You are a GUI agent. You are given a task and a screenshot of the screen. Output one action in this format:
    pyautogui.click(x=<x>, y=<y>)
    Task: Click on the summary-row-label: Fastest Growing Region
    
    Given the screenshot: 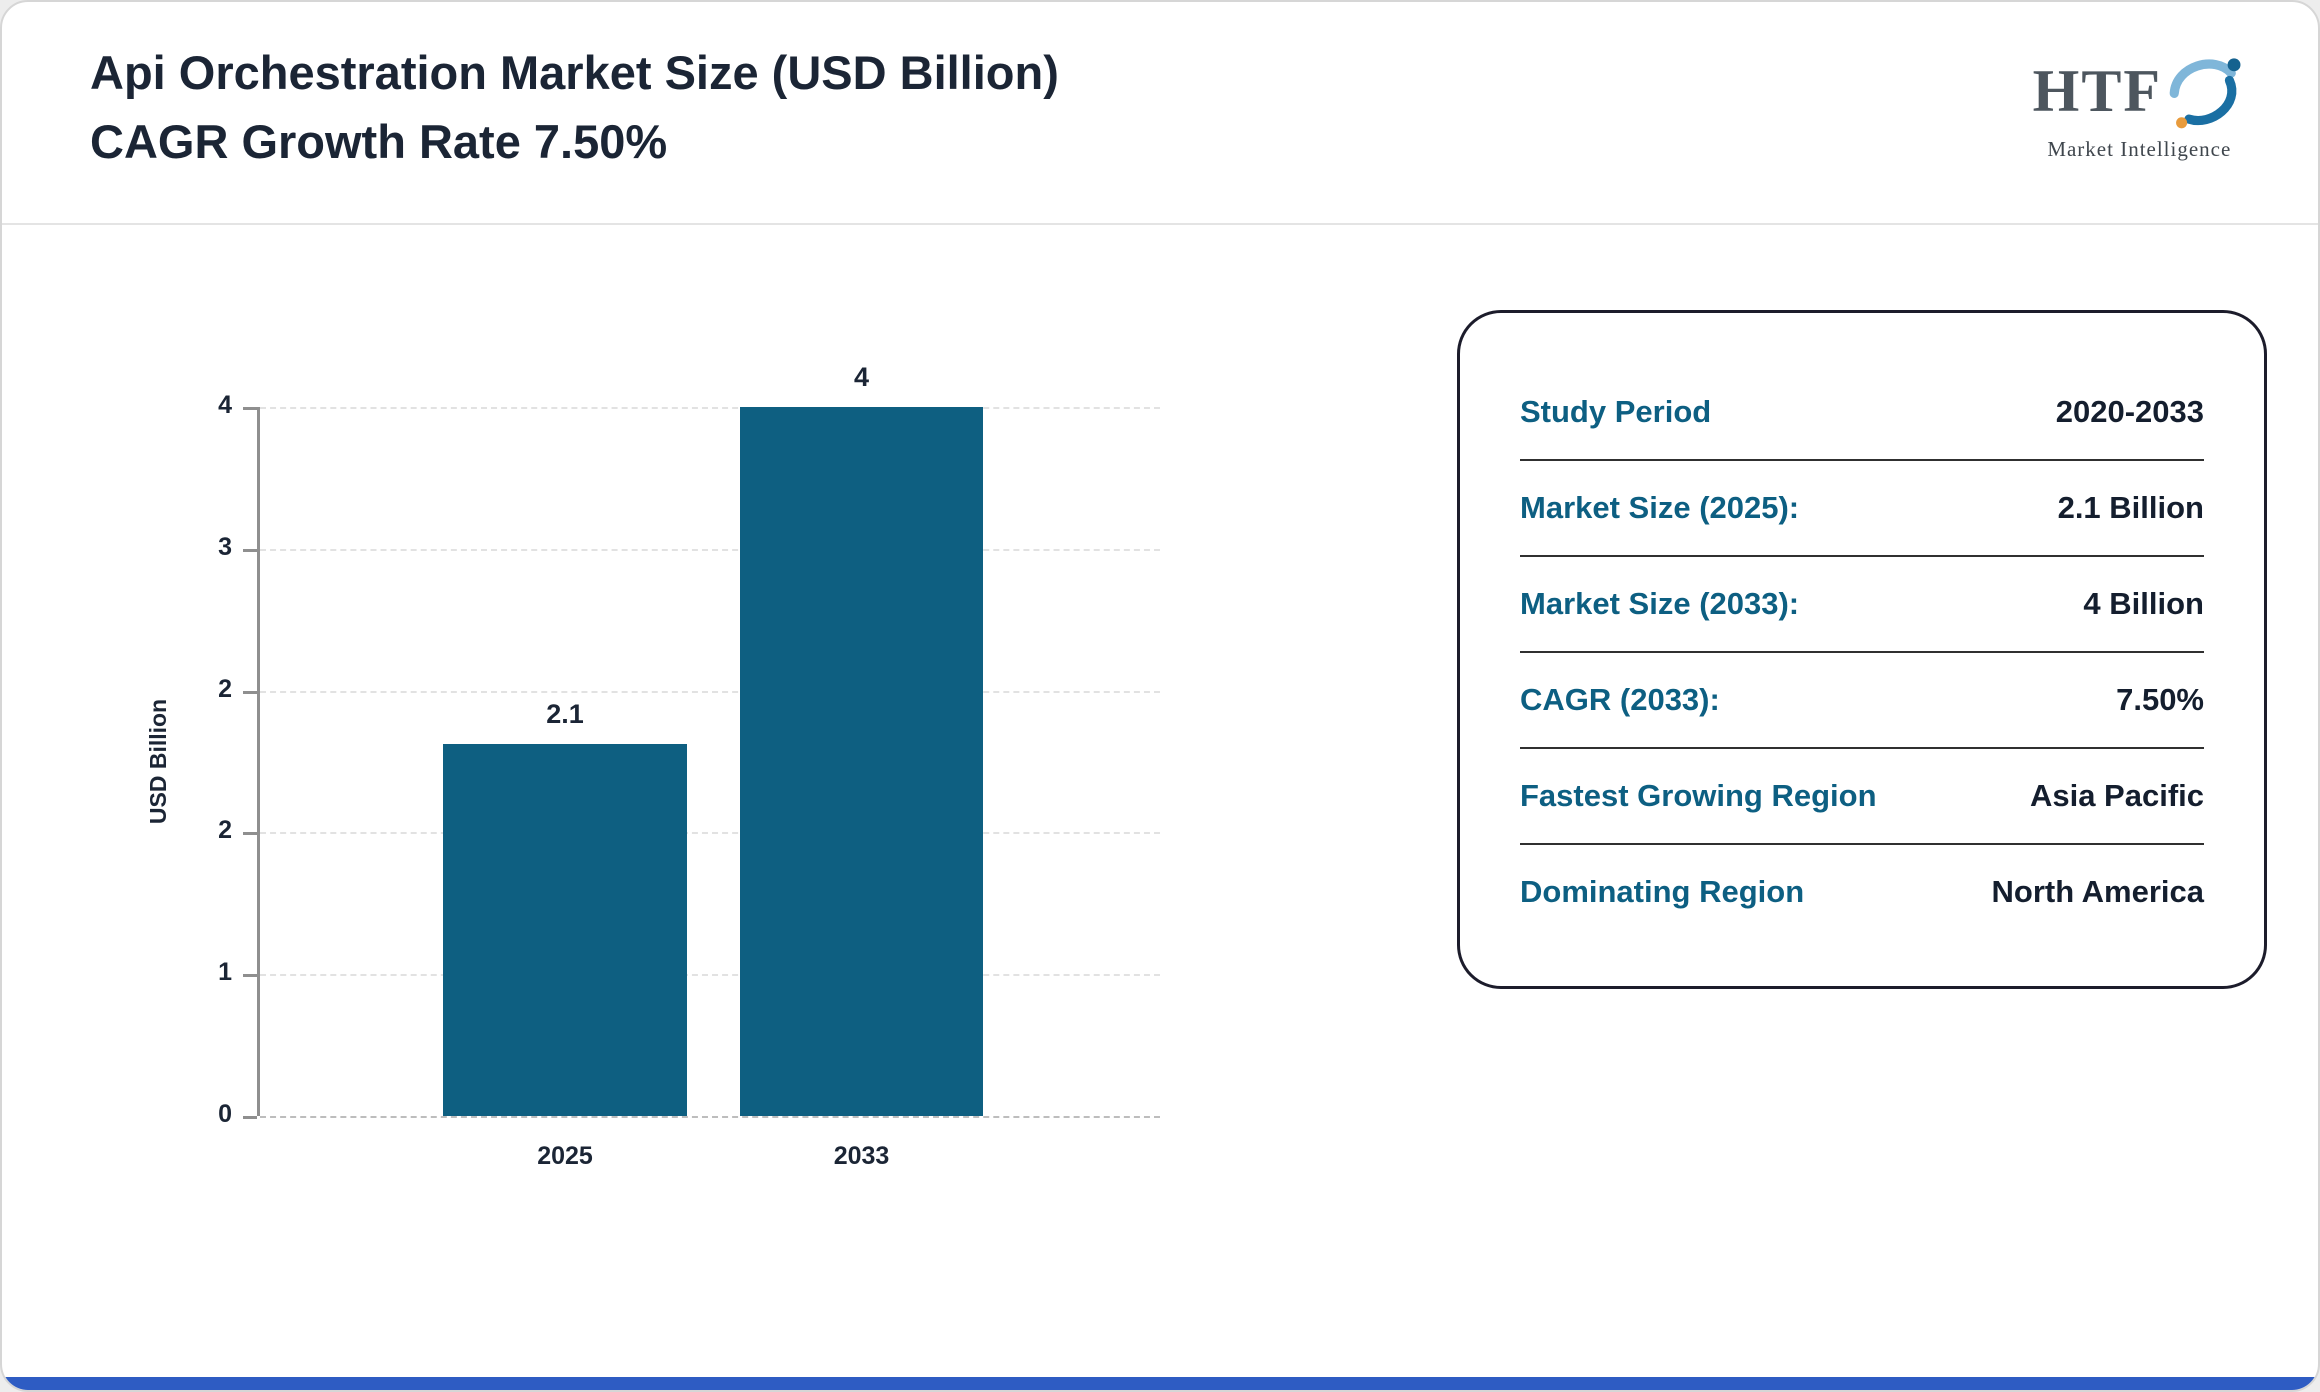 What is the action you would take?
    pyautogui.click(x=1698, y=795)
    